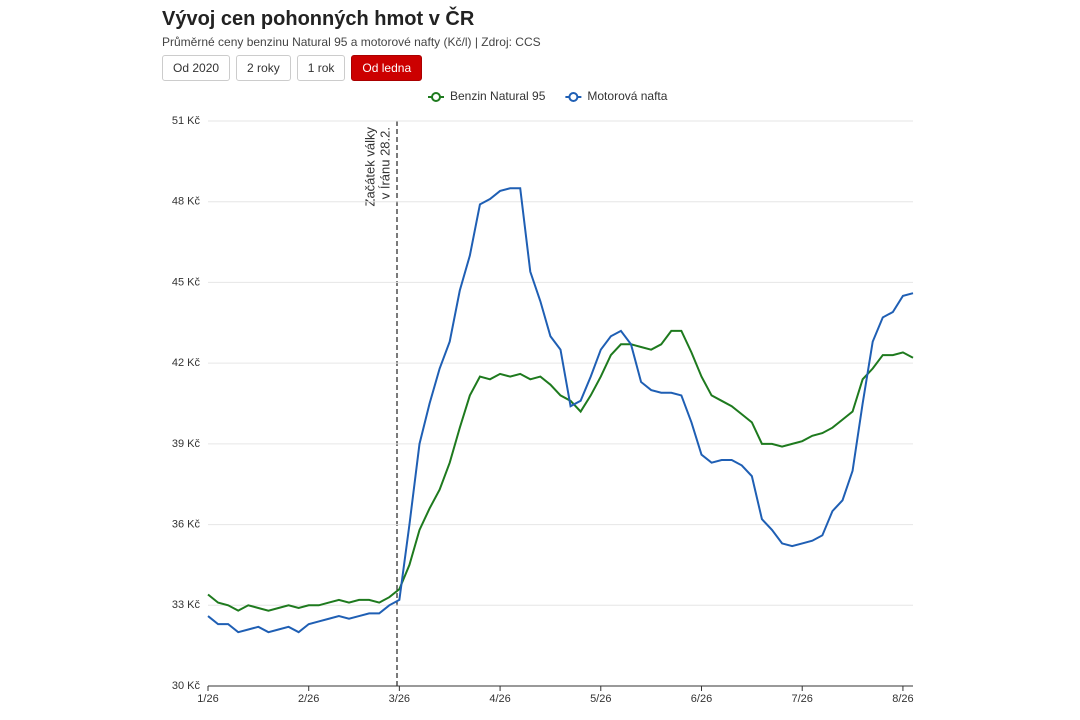 The image size is (1080, 720). Describe the element at coordinates (318, 19) in the screenshot. I see `title: Vývoj cen pohonných hmot v ČR` at that location.